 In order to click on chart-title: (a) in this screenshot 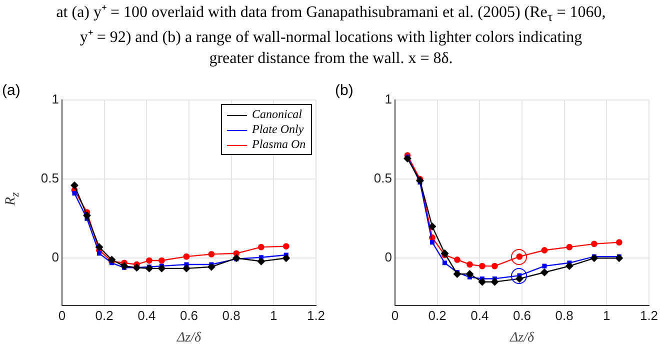, I will do `click(11, 90)`.